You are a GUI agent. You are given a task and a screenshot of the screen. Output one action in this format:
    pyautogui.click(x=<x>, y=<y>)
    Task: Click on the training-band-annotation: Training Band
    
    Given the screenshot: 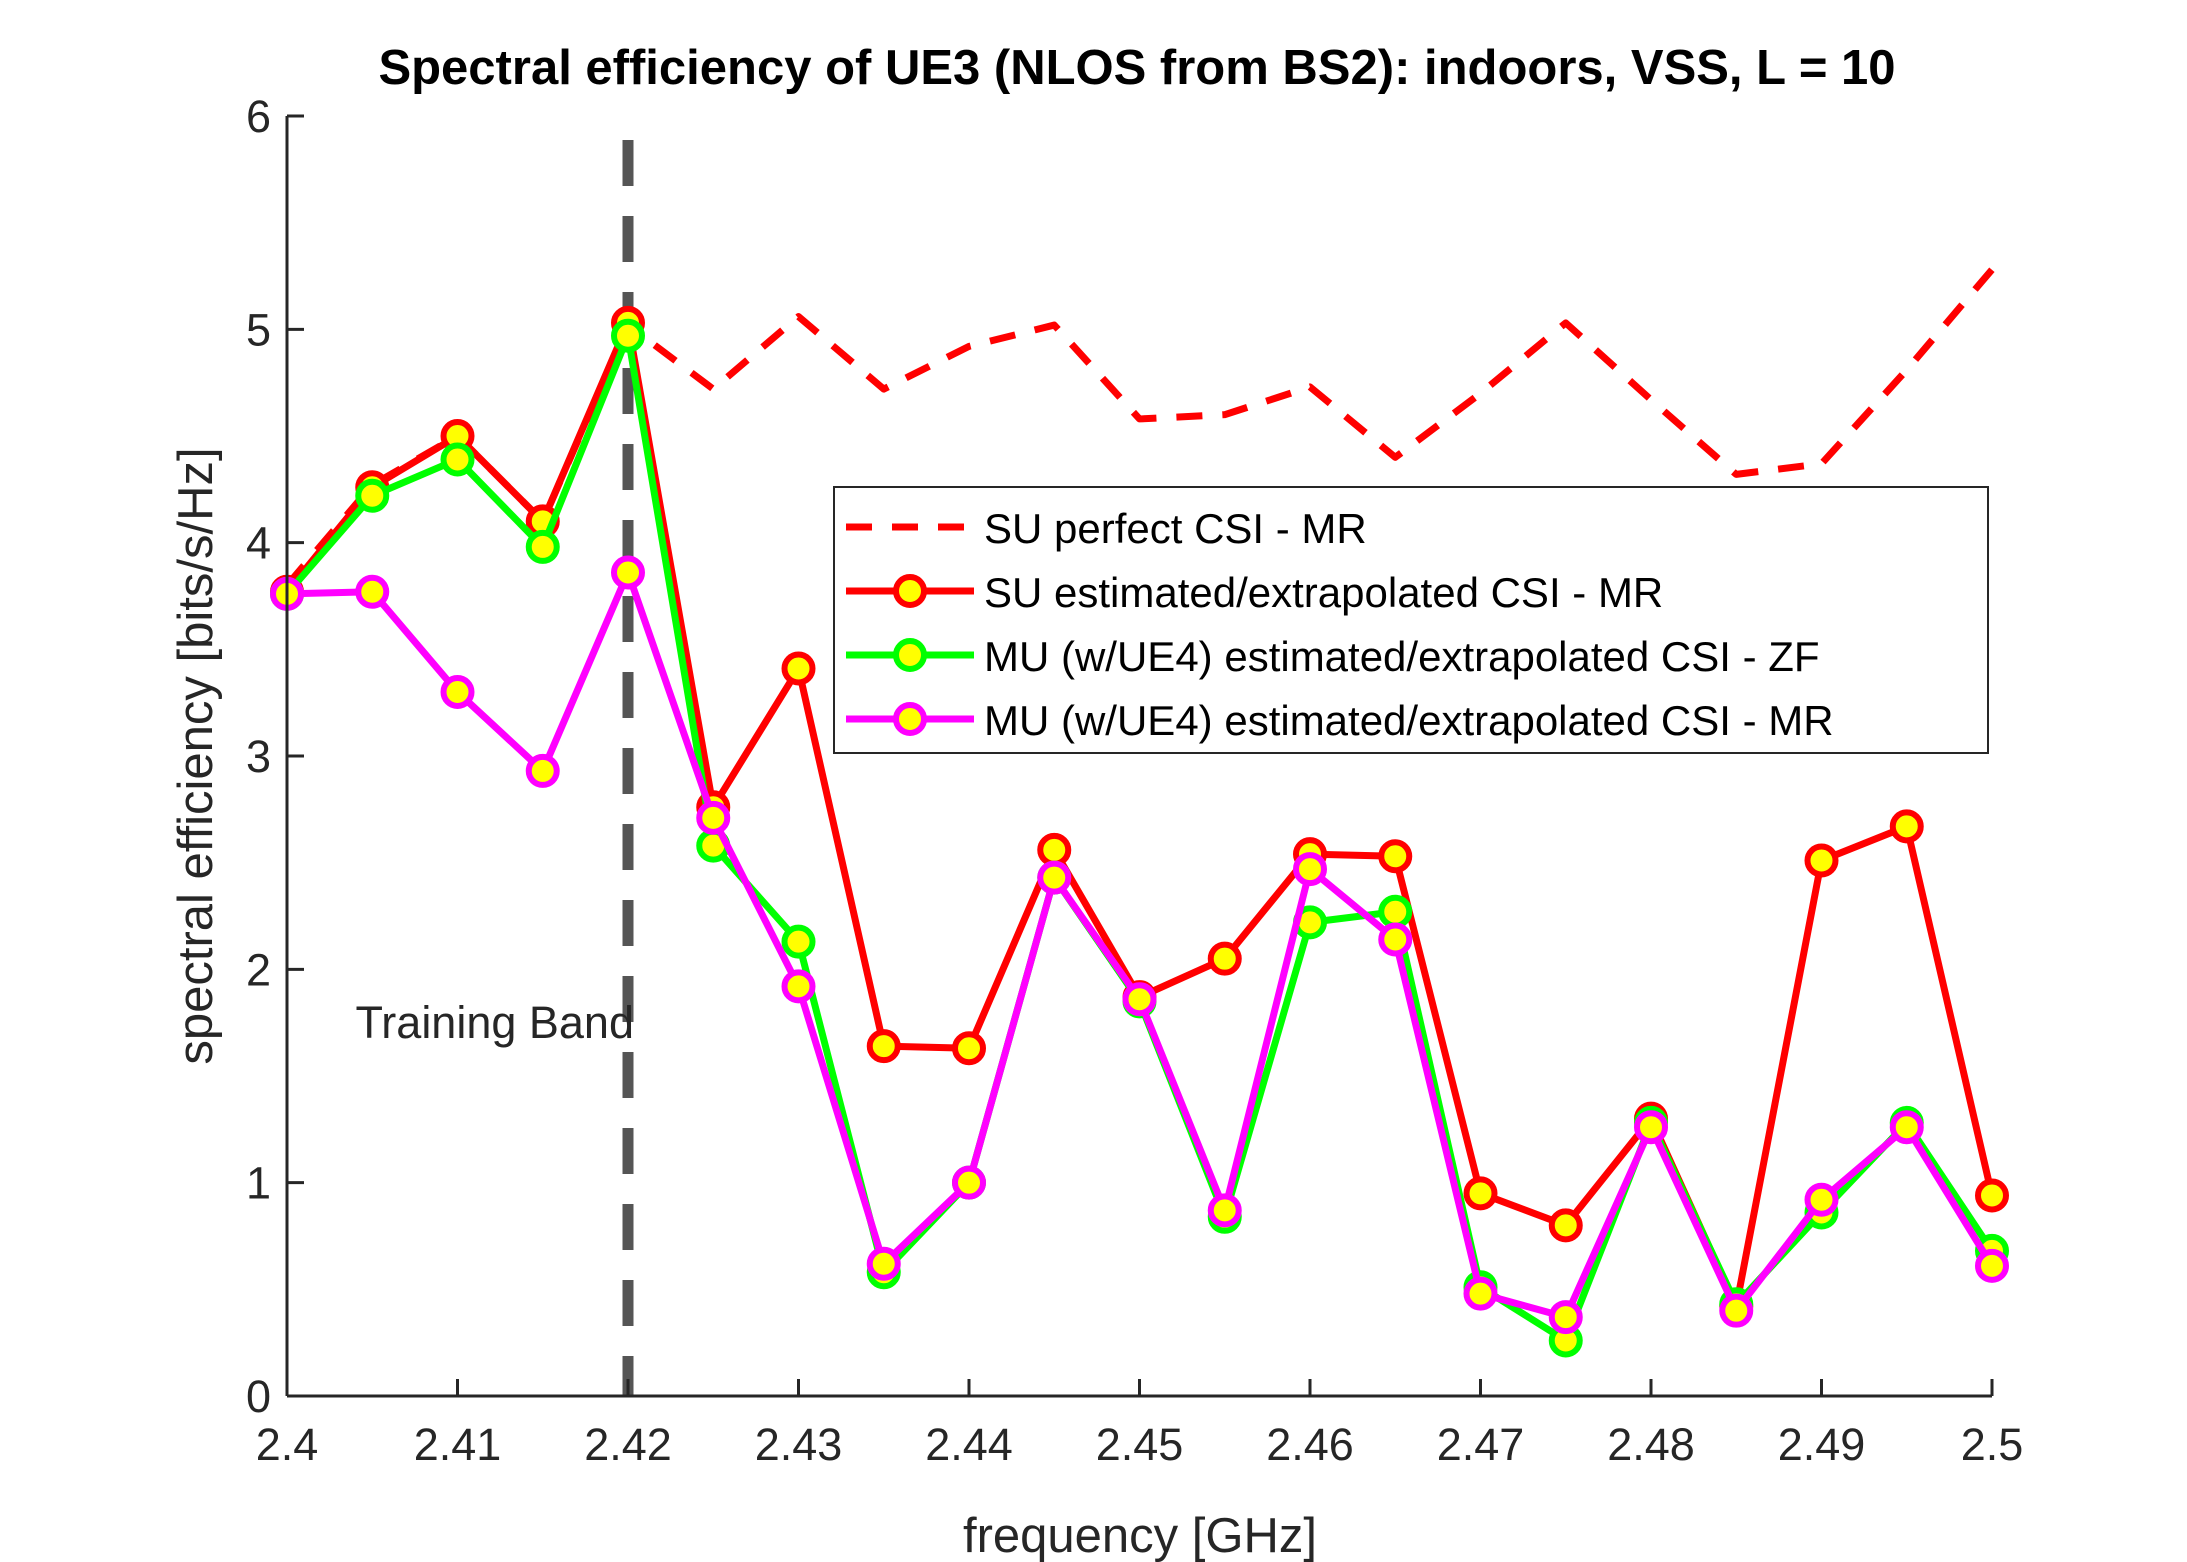 What is the action you would take?
    pyautogui.click(x=494, y=1022)
    